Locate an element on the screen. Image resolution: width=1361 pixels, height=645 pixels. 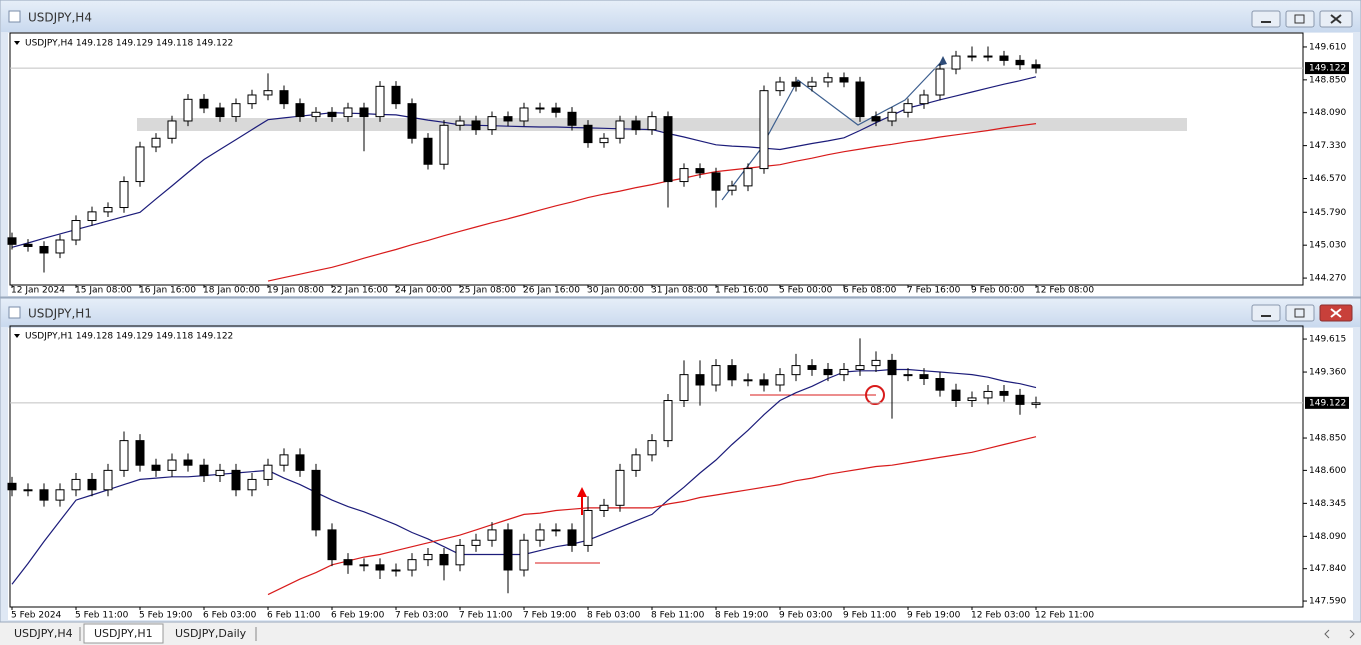
x-tick-label: 5 Feb 19:00 is located at coordinates (166, 616).